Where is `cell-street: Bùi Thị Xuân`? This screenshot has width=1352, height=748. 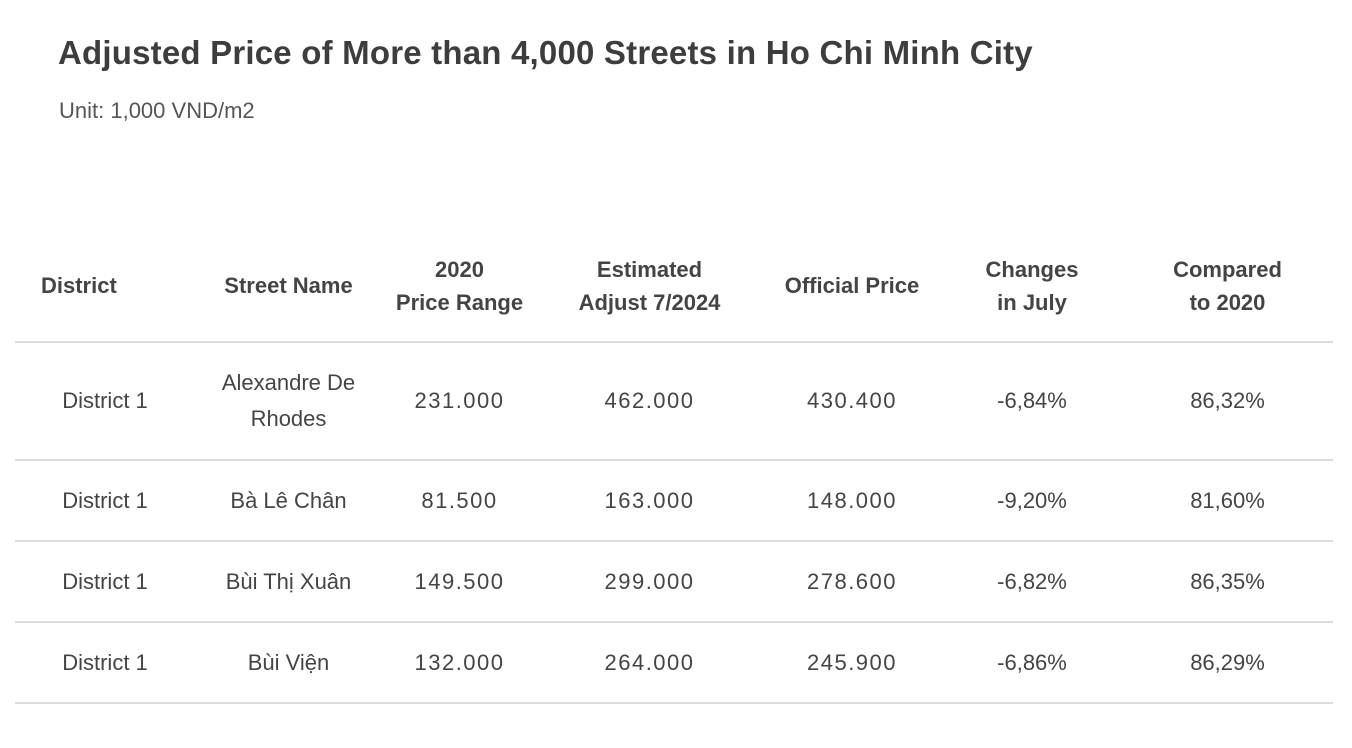 cell-street: Bùi Thị Xuân is located at coordinates (288, 582).